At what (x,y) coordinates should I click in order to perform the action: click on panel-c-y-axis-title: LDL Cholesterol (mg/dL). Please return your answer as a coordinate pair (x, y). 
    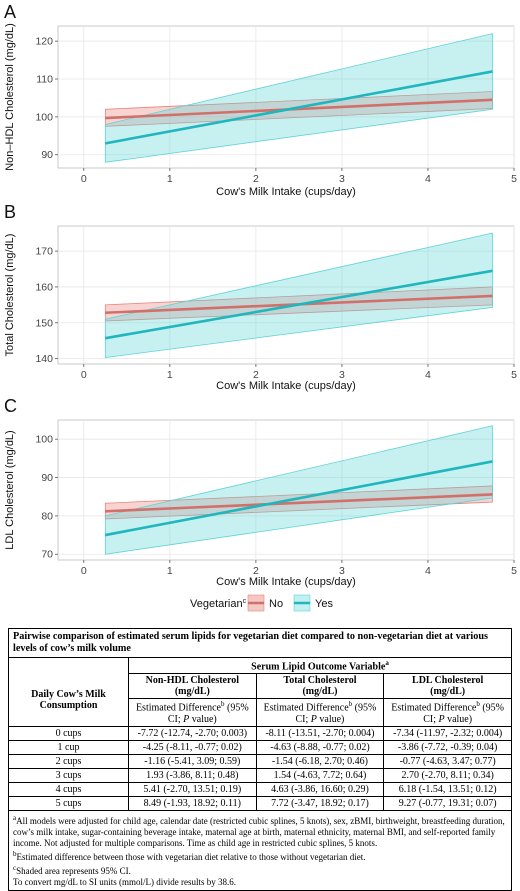
    Looking at the image, I should click on (10, 489).